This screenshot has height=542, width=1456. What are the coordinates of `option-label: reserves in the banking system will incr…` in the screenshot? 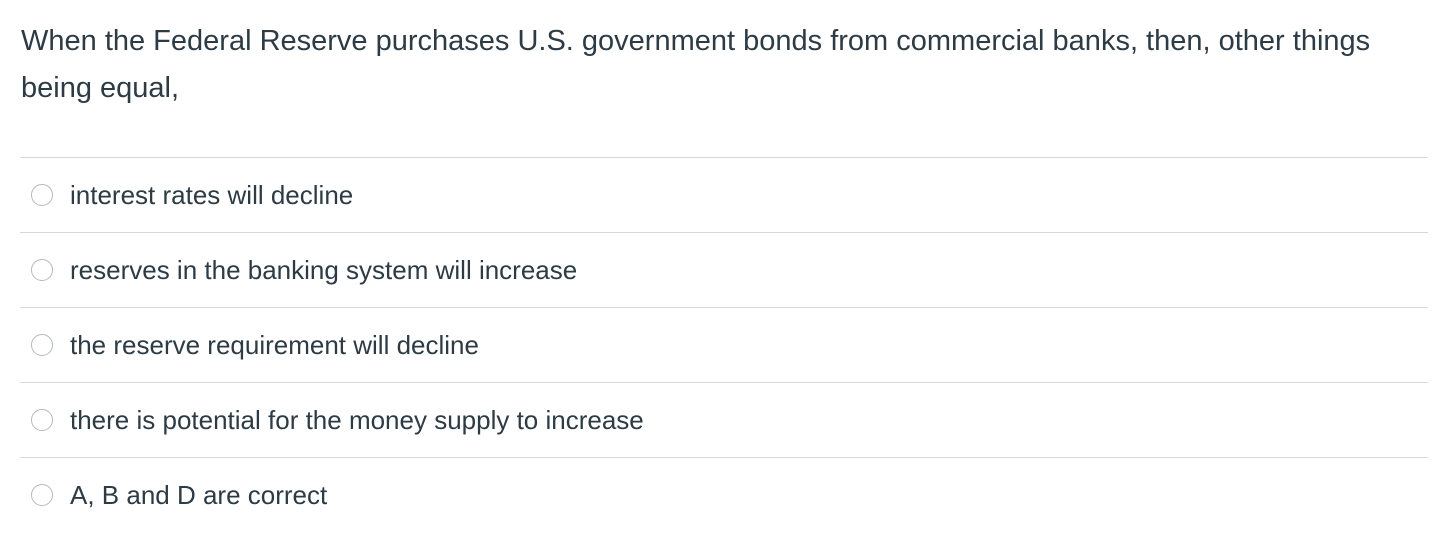 It's located at (324, 269).